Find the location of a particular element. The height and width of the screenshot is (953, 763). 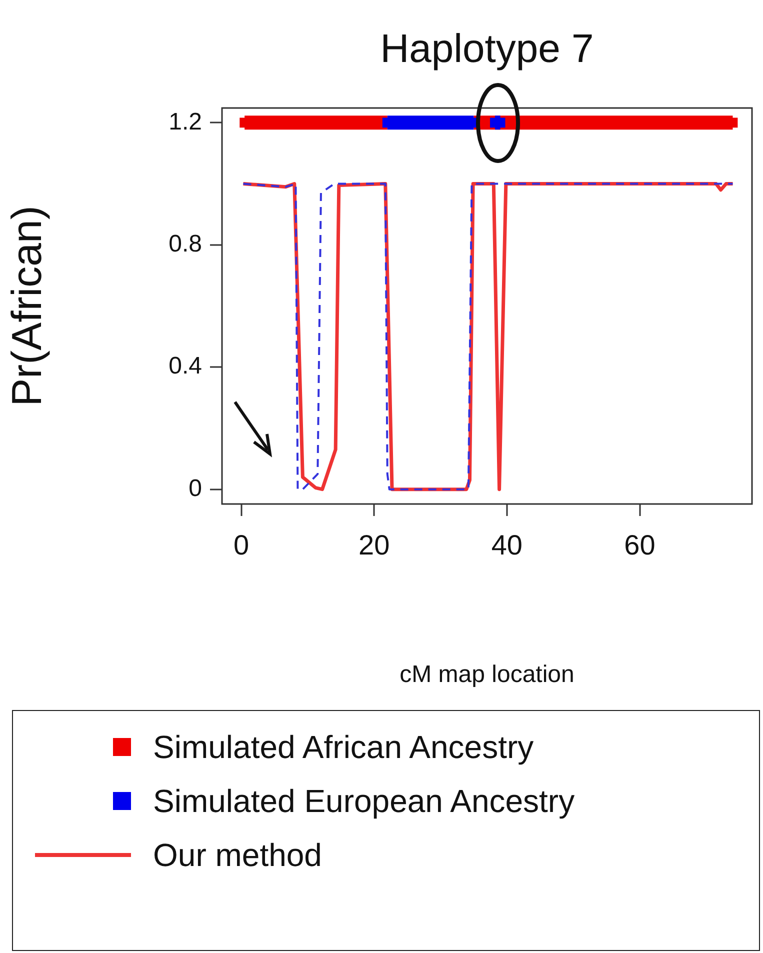

y-tick-label: 1.2 is located at coordinates (185, 122).